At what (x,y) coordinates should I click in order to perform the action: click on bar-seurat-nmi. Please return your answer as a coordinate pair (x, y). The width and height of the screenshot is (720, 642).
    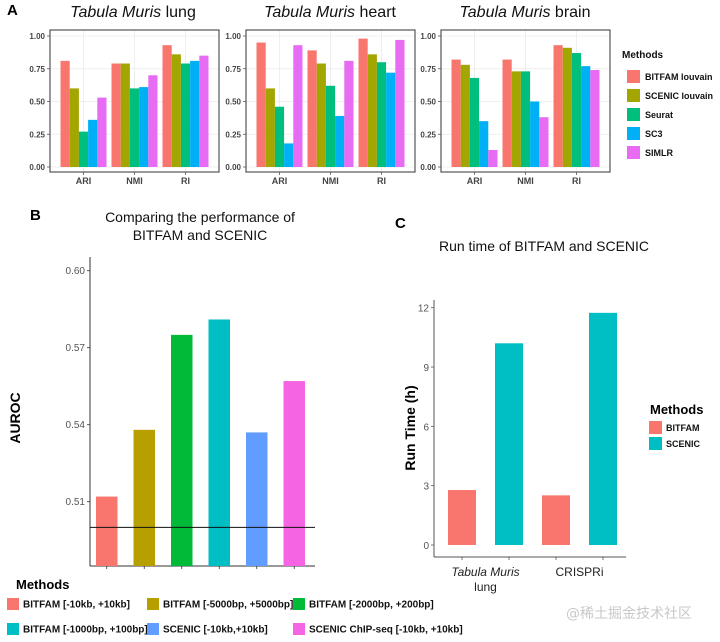
    Looking at the image, I should click on (525, 119).